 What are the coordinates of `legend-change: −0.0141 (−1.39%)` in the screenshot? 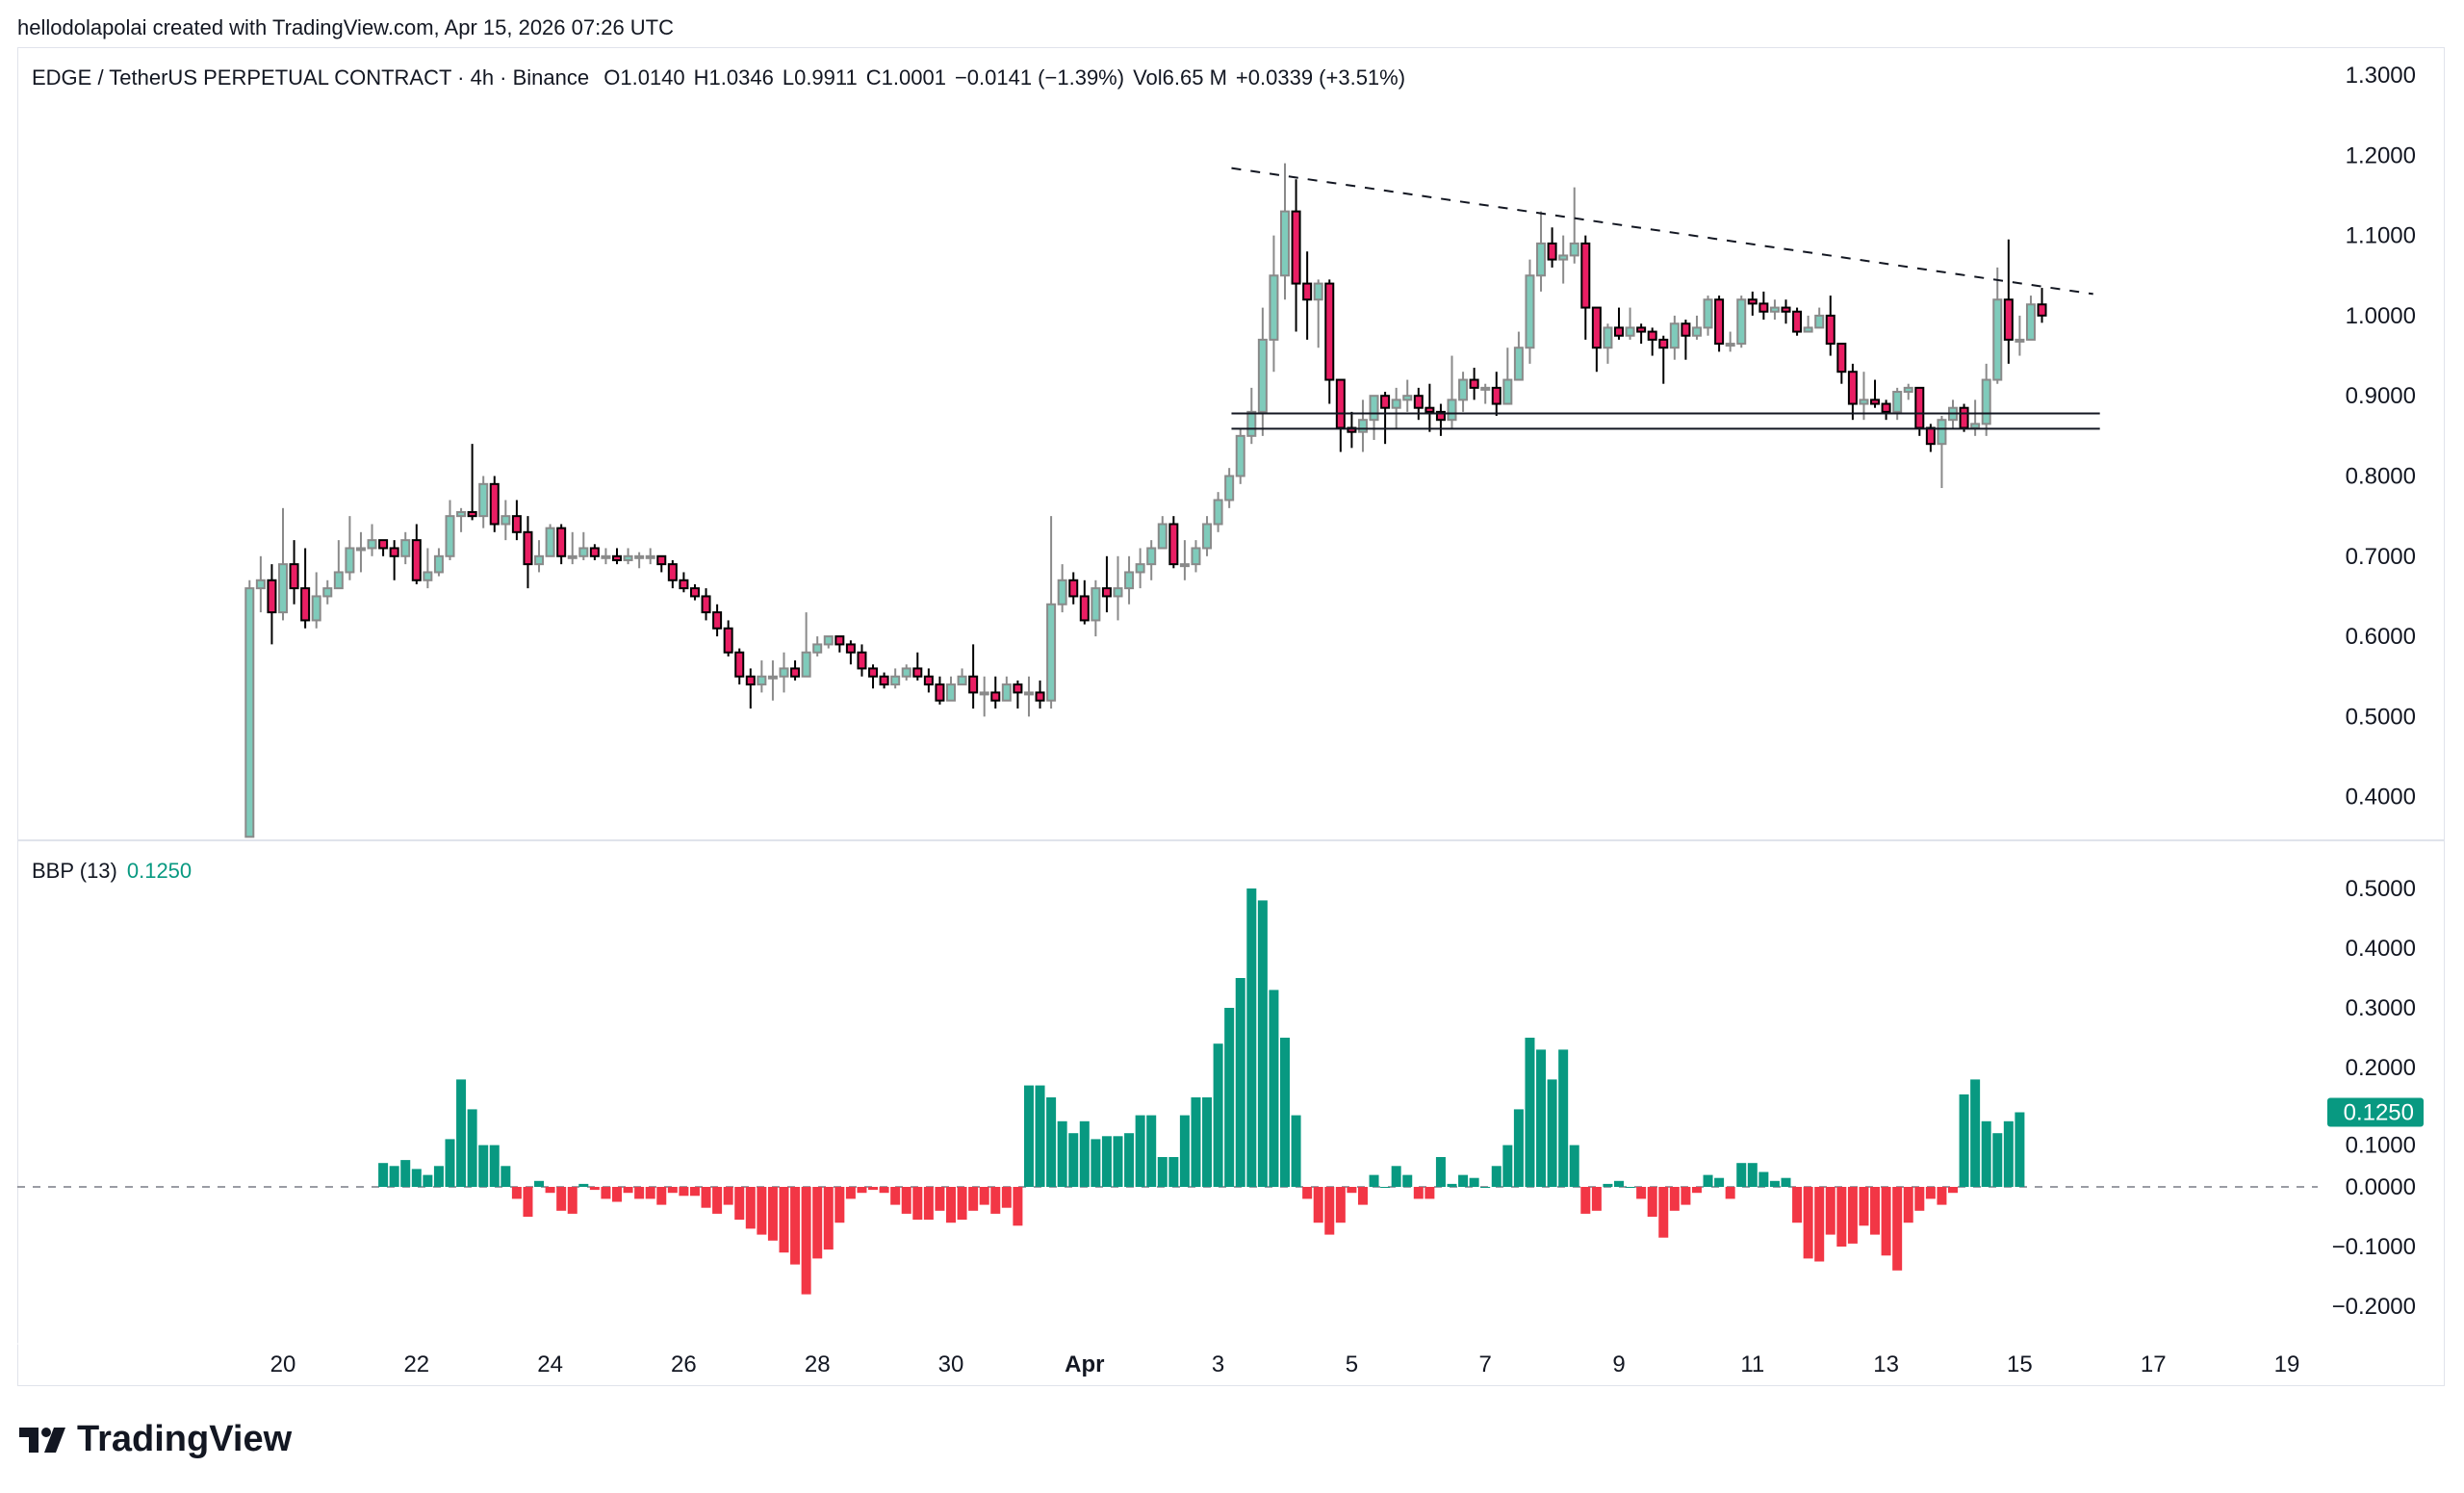 It's located at (1039, 77).